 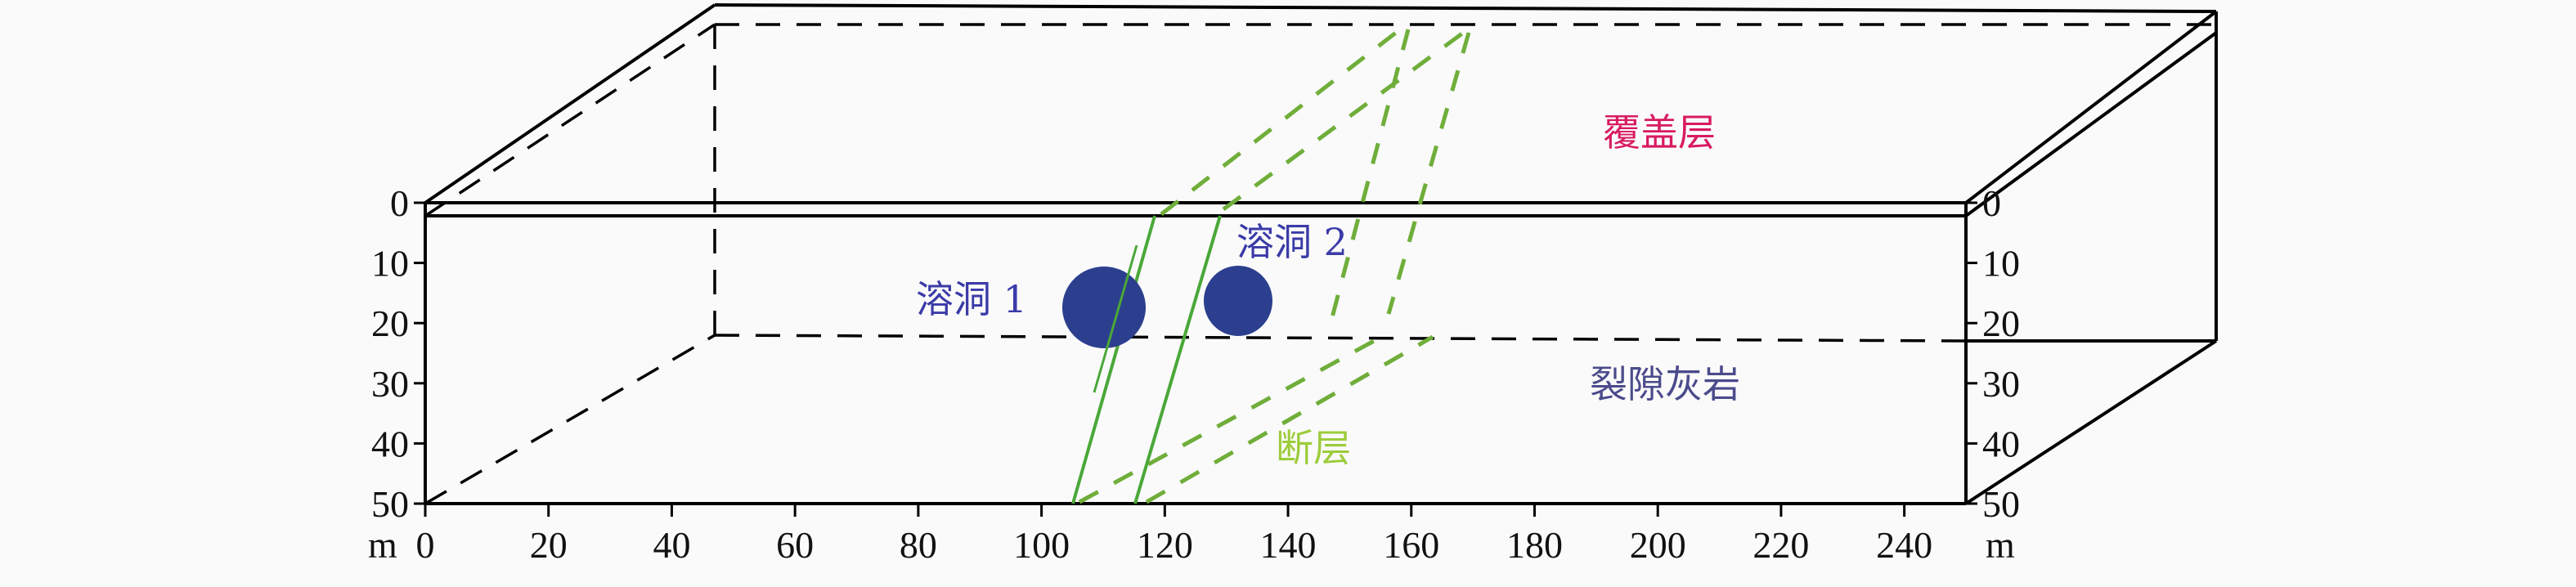 I want to click on fractured-limestone-label: 裂隙灰岩, so click(x=1665, y=384).